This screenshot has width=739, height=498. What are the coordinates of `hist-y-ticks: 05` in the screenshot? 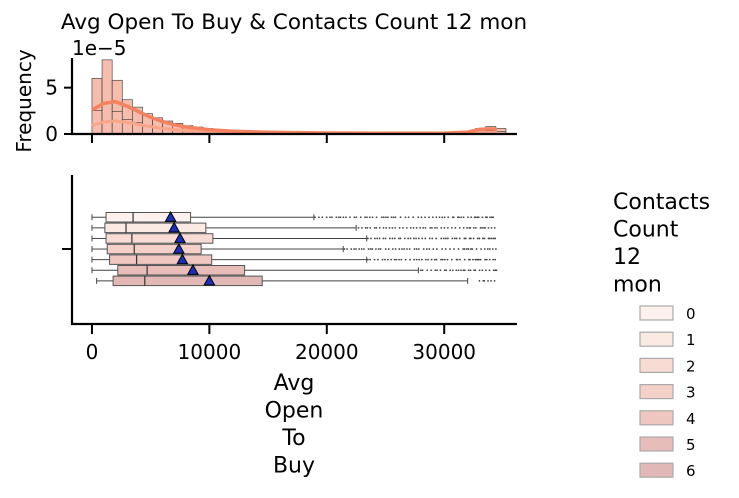 It's located at (58, 111).